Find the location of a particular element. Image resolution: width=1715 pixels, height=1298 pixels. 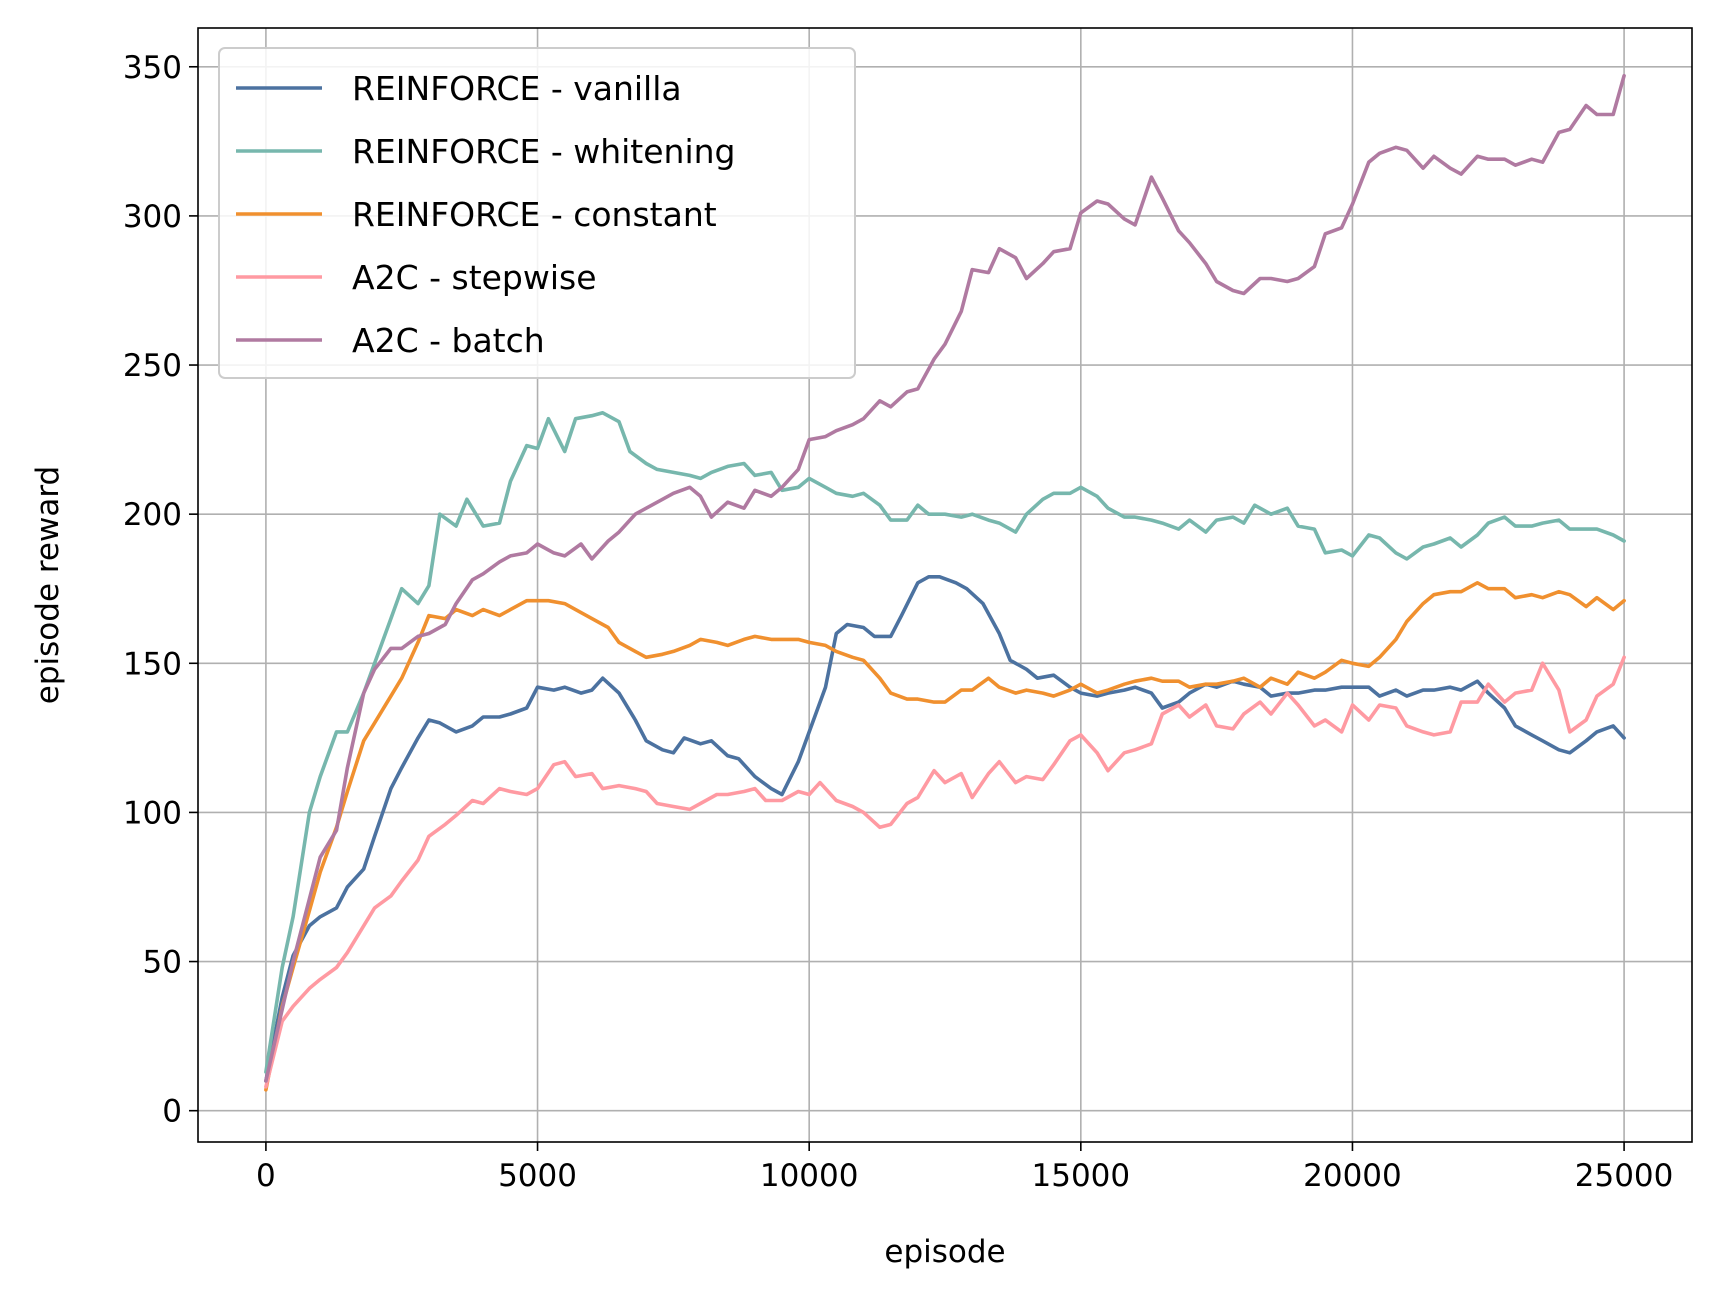

legend-entry: REINFORCE - vanilla is located at coordinates (517, 88).